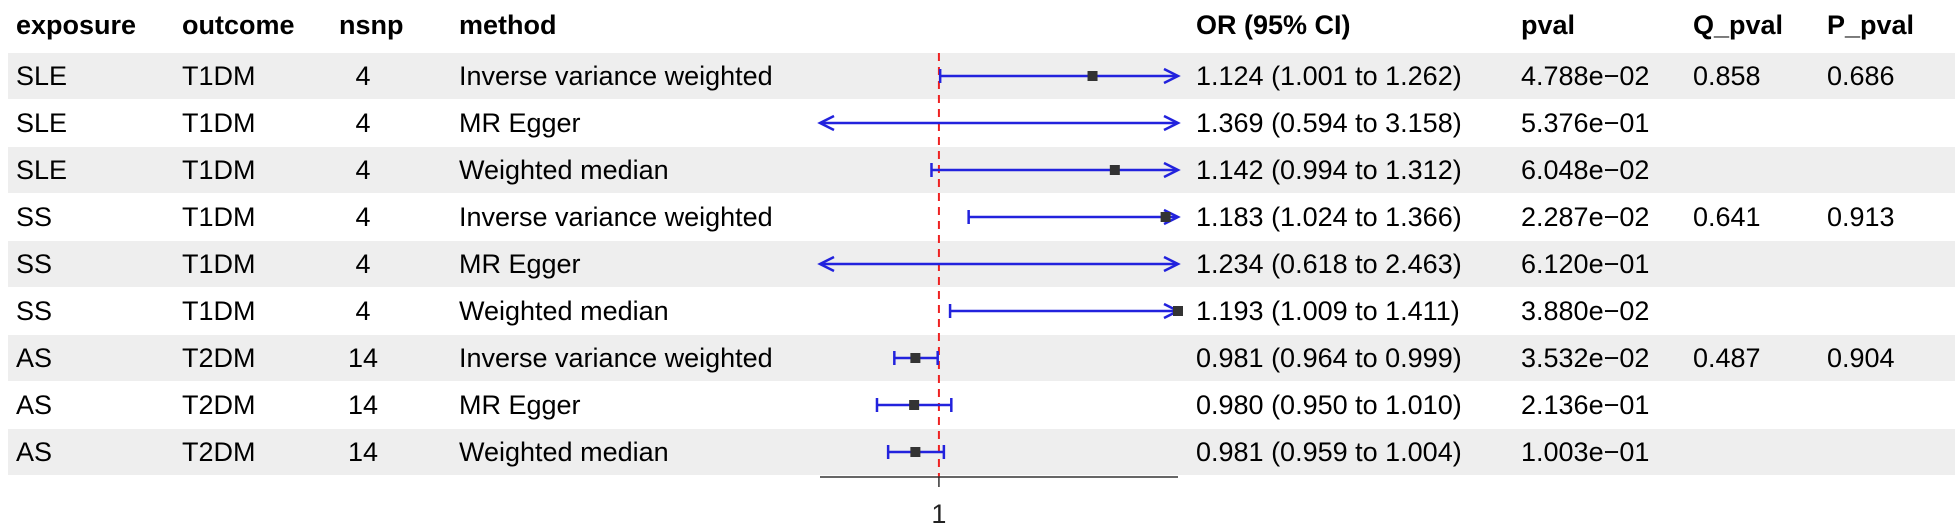  Describe the element at coordinates (1585, 264) in the screenshot. I see `cell-pval: 6.120e−01` at that location.